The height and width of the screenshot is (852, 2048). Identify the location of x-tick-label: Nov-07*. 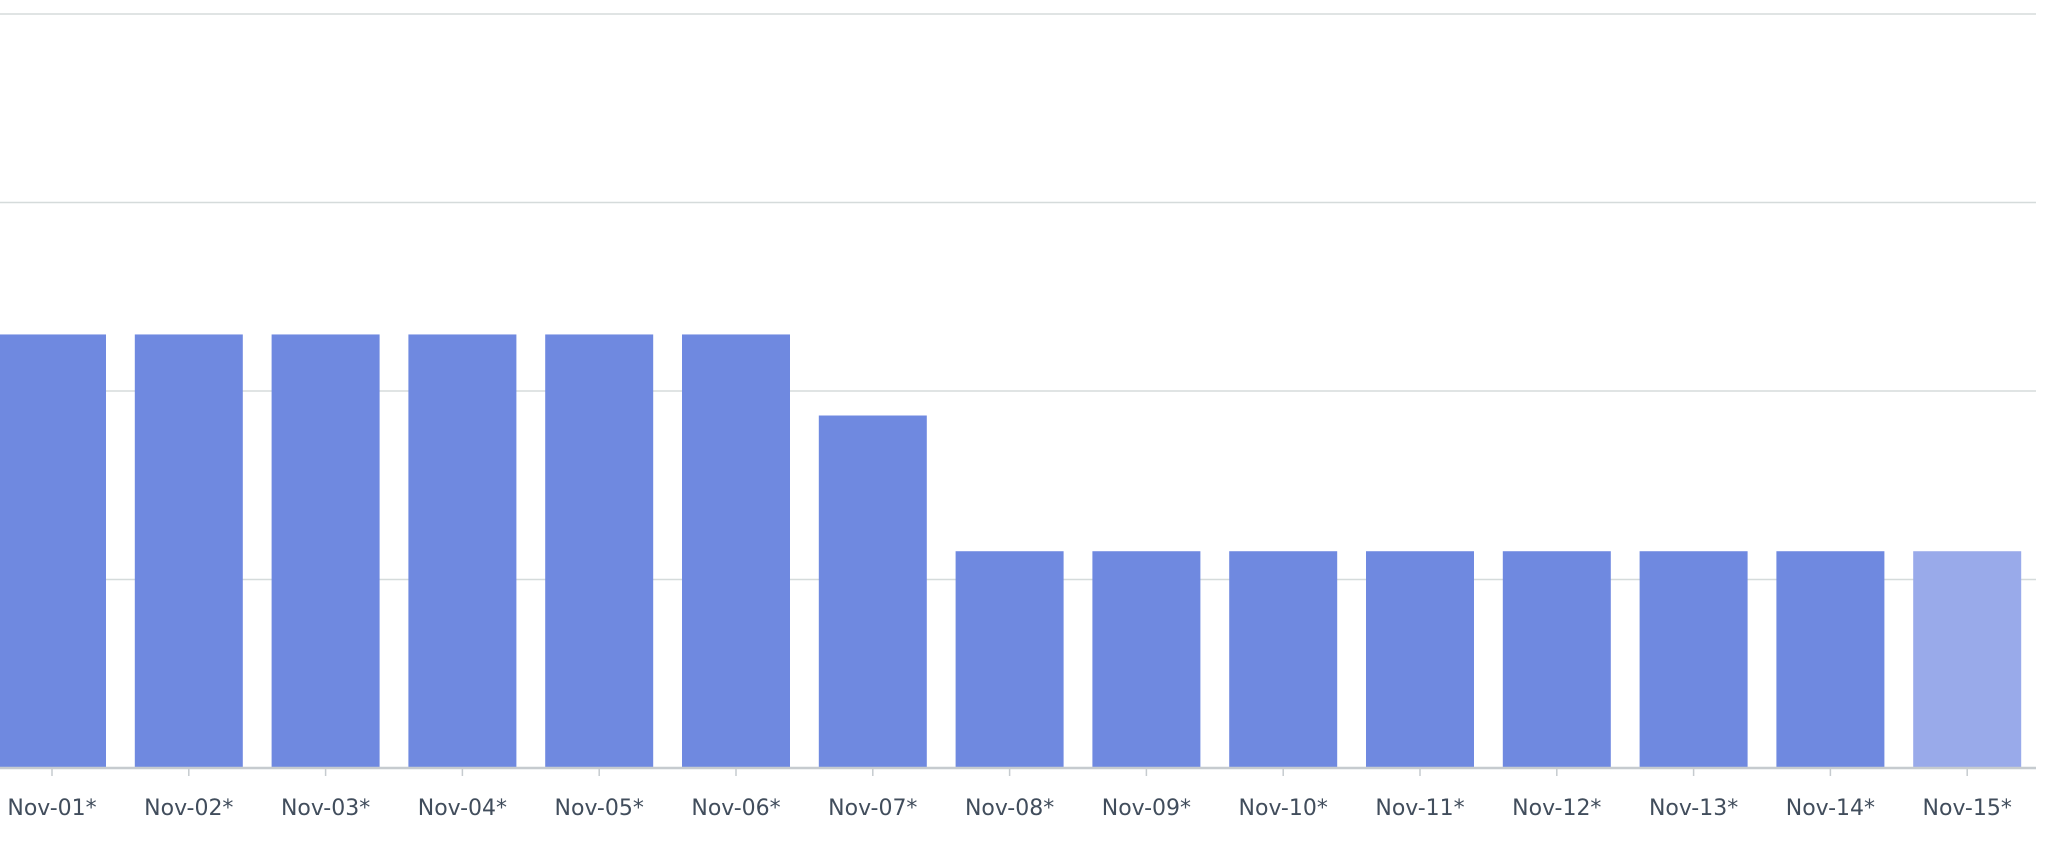
(872, 808).